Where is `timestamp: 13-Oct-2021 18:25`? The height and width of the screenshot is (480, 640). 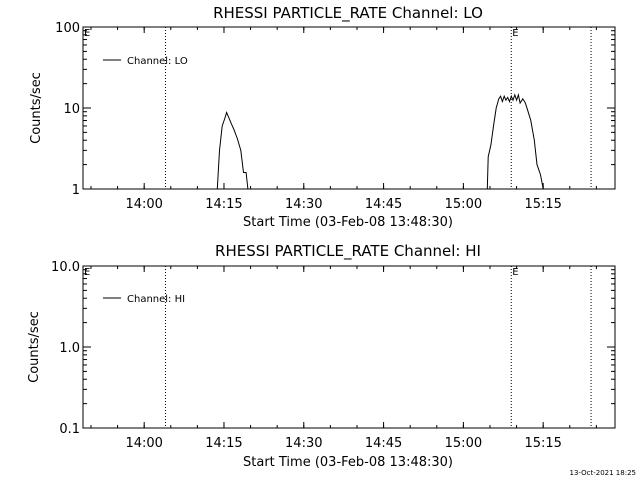
timestamp: 13-Oct-2021 18:25 is located at coordinates (603, 473).